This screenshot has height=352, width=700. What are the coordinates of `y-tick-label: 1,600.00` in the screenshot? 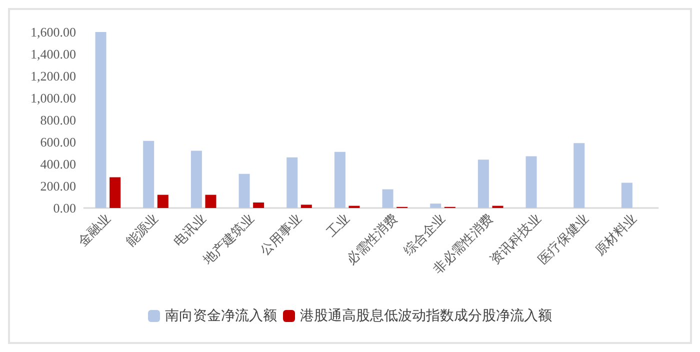 It's located at (53, 32).